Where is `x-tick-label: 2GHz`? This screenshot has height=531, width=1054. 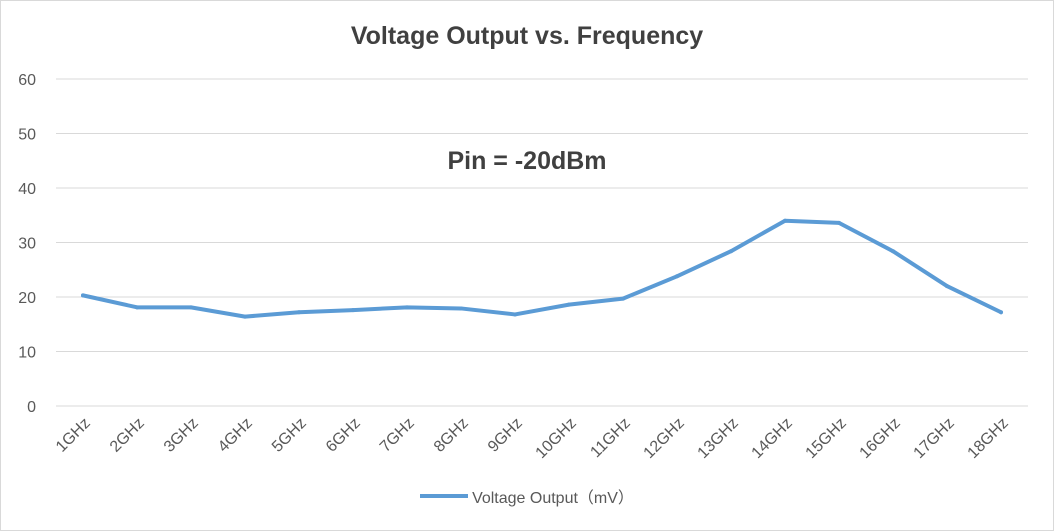 x-tick-label: 2GHz is located at coordinates (127, 435).